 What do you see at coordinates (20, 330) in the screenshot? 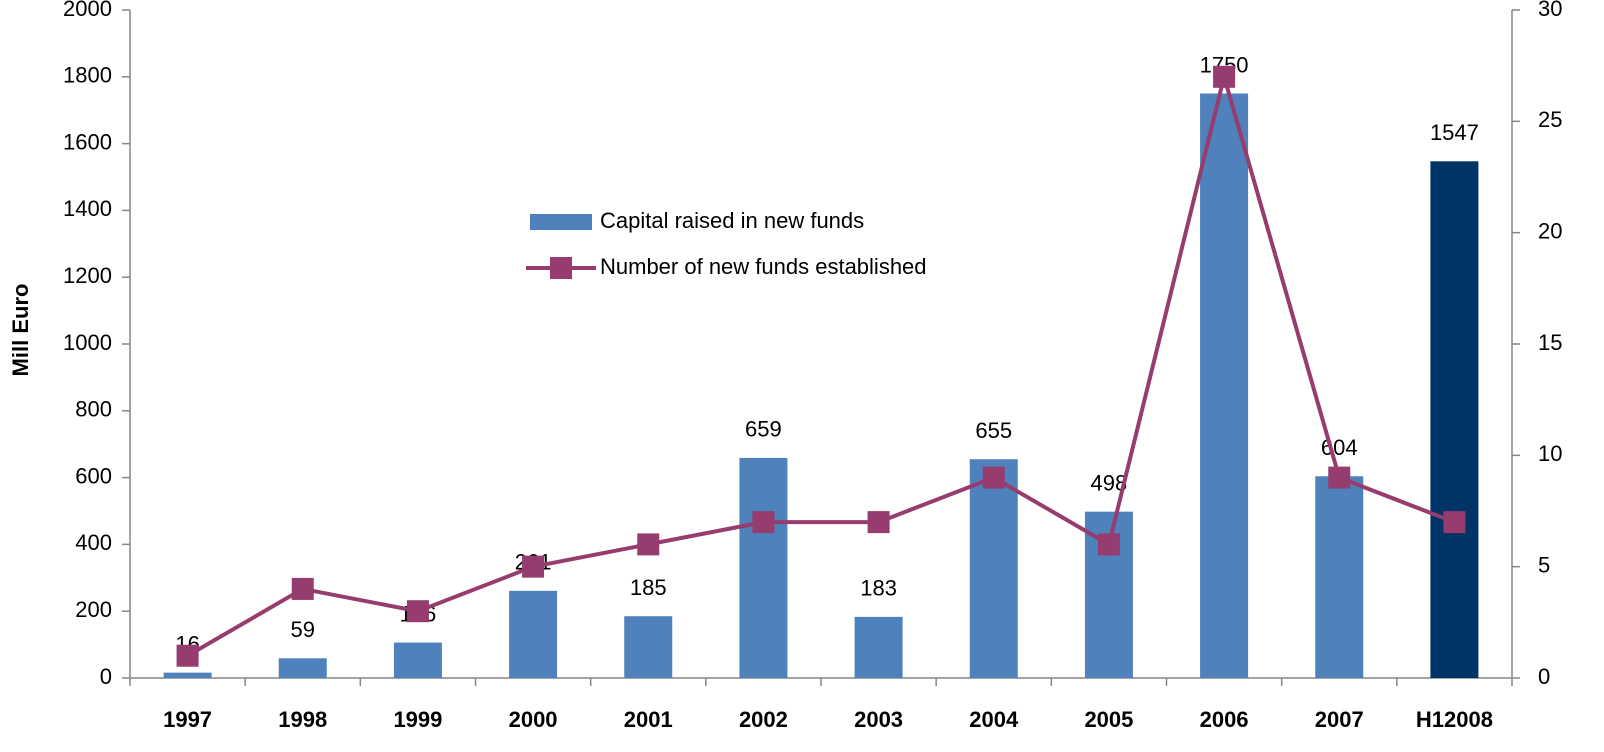
I see `y-axis-title: Mill Euro` at bounding box center [20, 330].